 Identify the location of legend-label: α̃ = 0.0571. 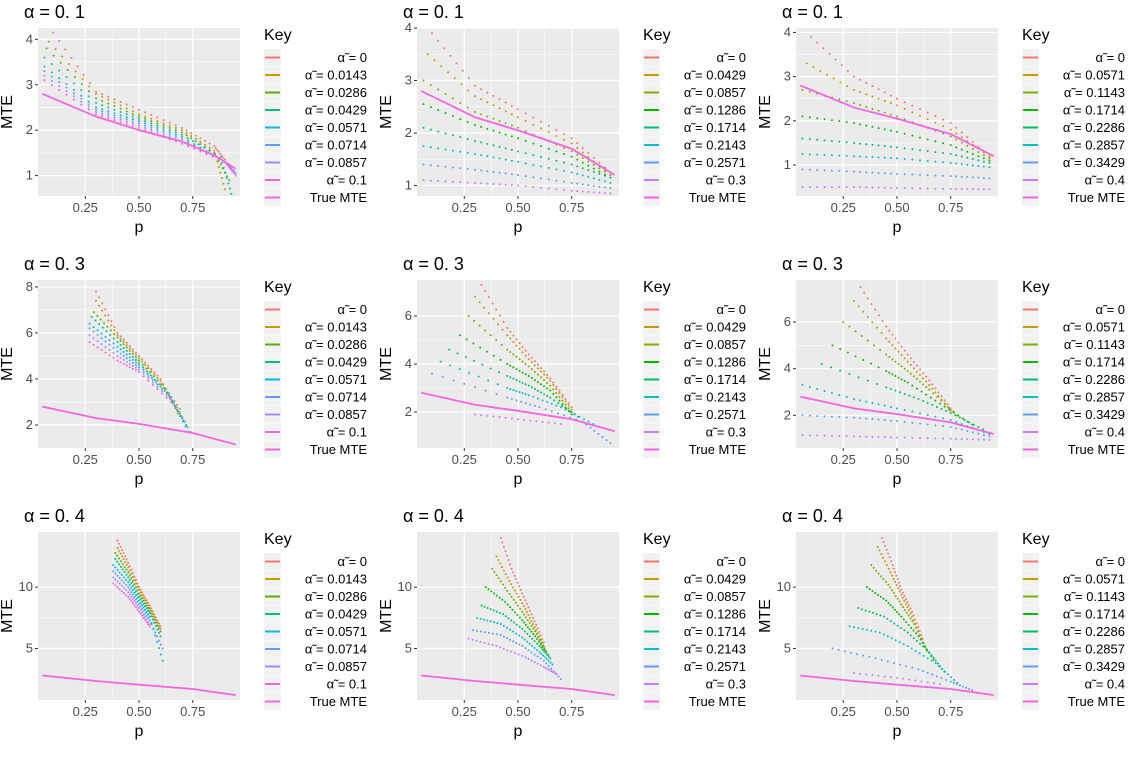
(1094, 327).